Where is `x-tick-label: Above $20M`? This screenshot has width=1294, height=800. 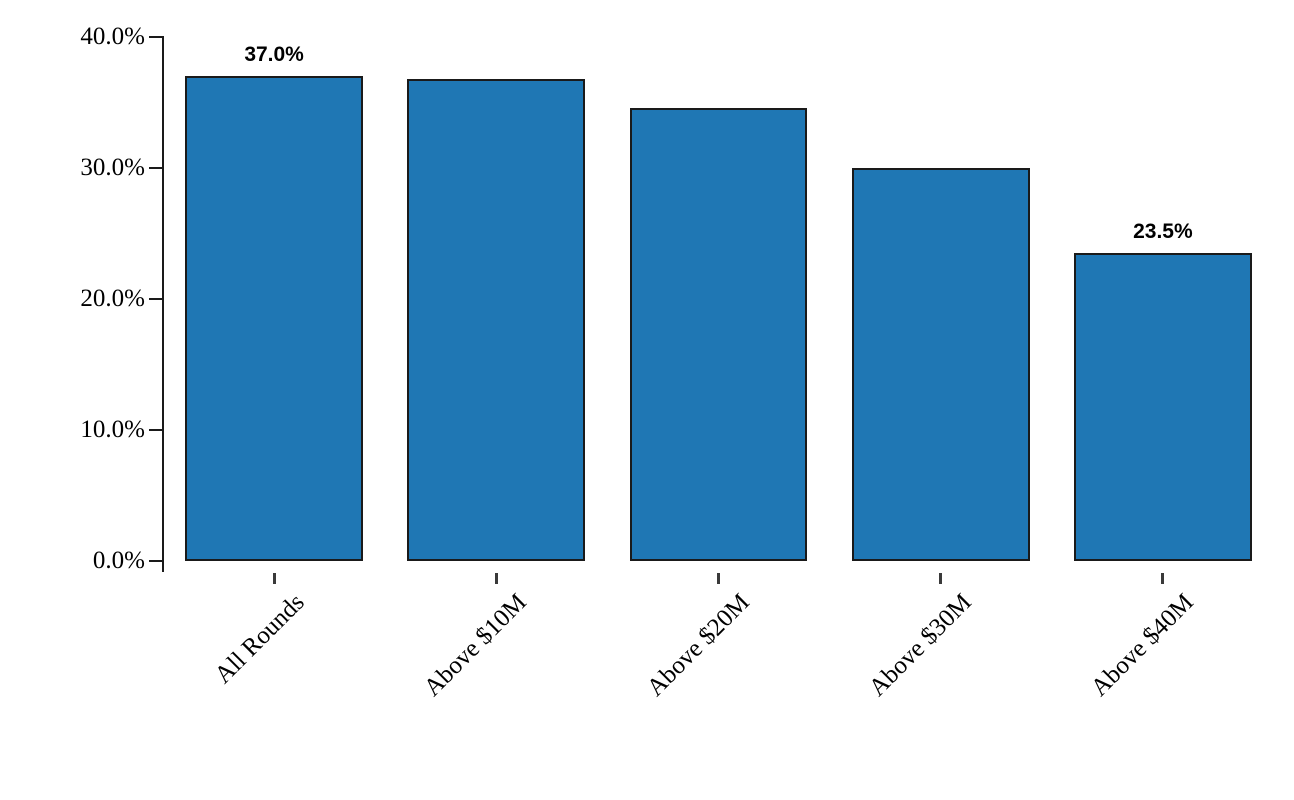
x-tick-label: Above $20M is located at coordinates (698, 645).